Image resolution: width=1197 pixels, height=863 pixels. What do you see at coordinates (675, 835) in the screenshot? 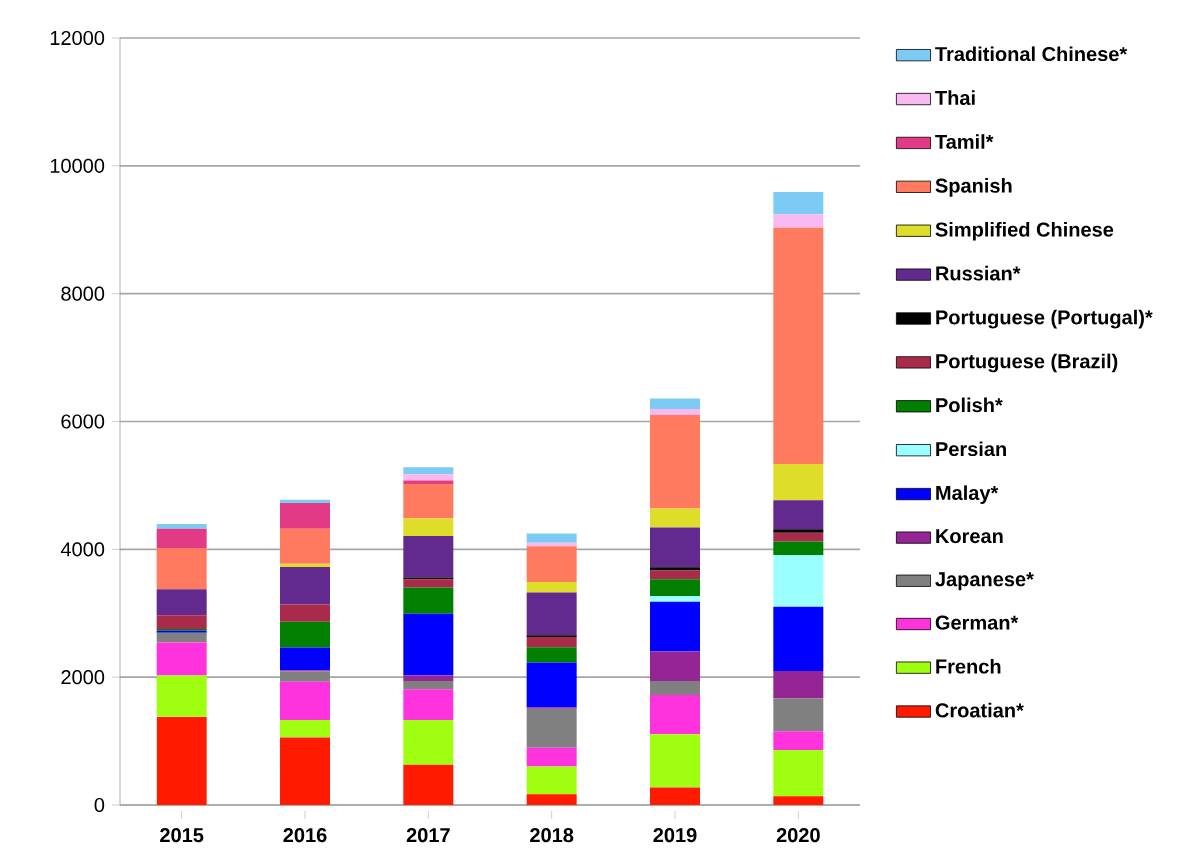
I see `x-tick-label: 2019` at bounding box center [675, 835].